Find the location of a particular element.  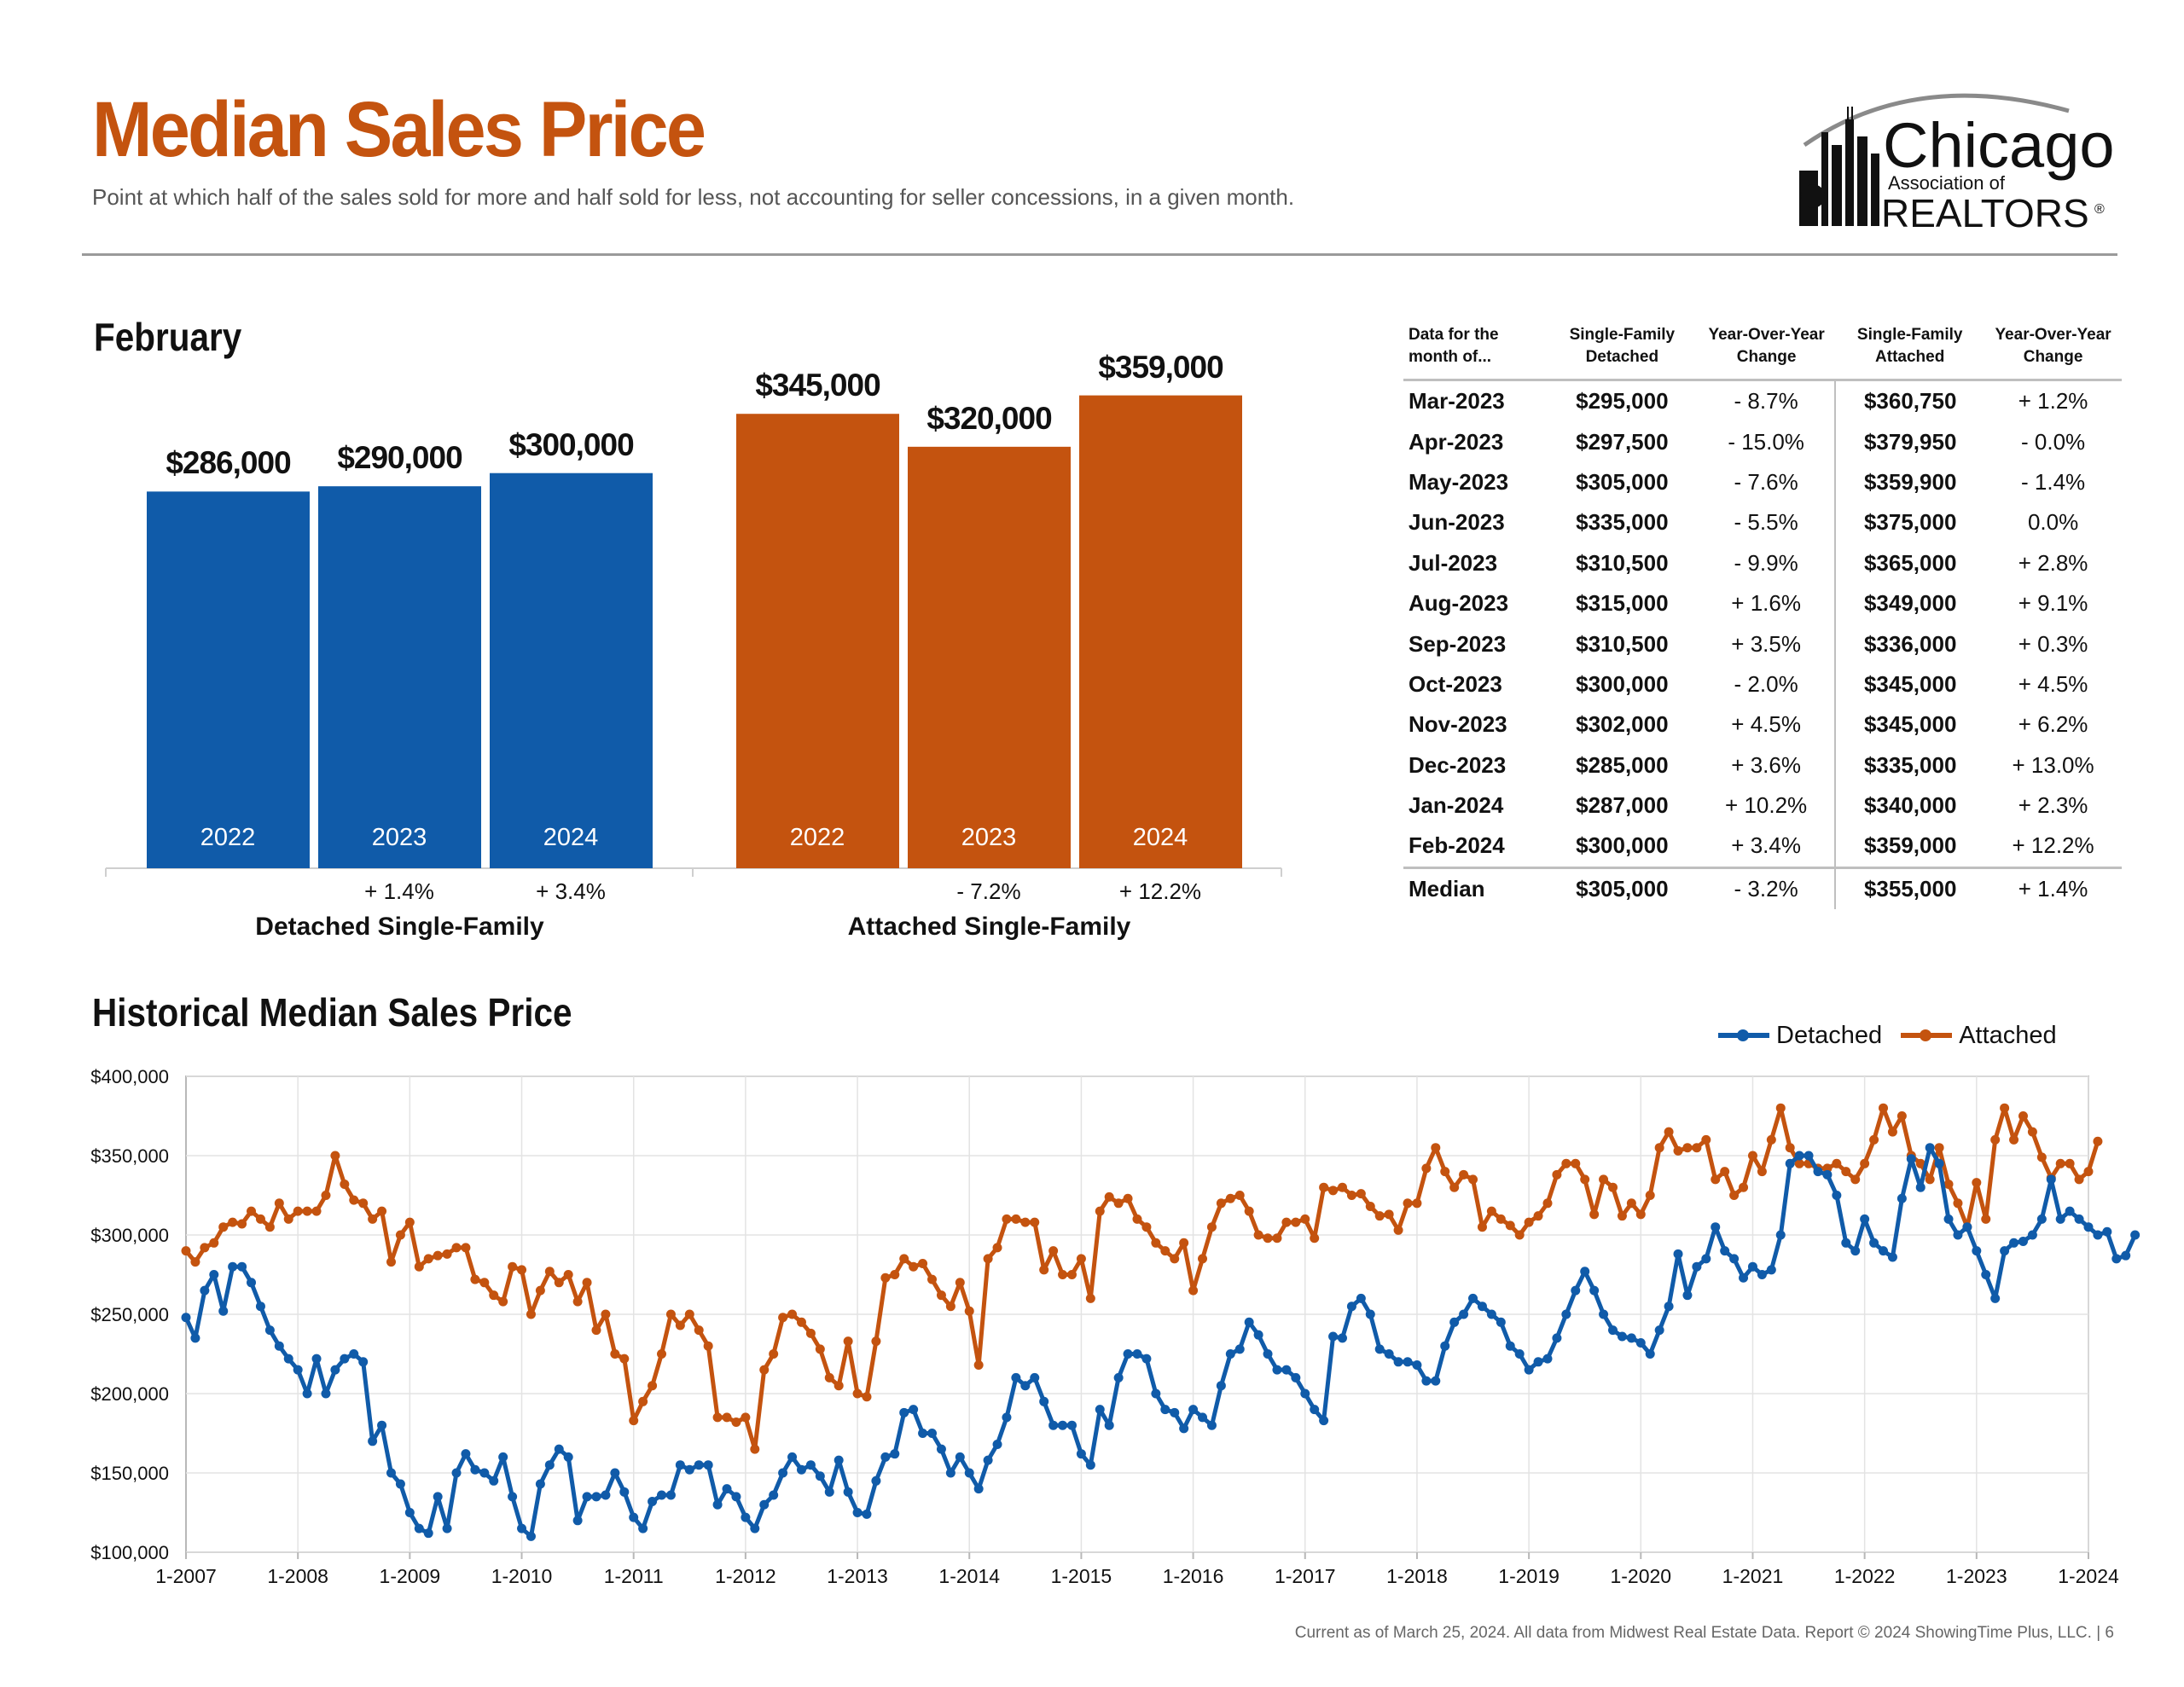

table-cell: $315,000 is located at coordinates (1623, 603).